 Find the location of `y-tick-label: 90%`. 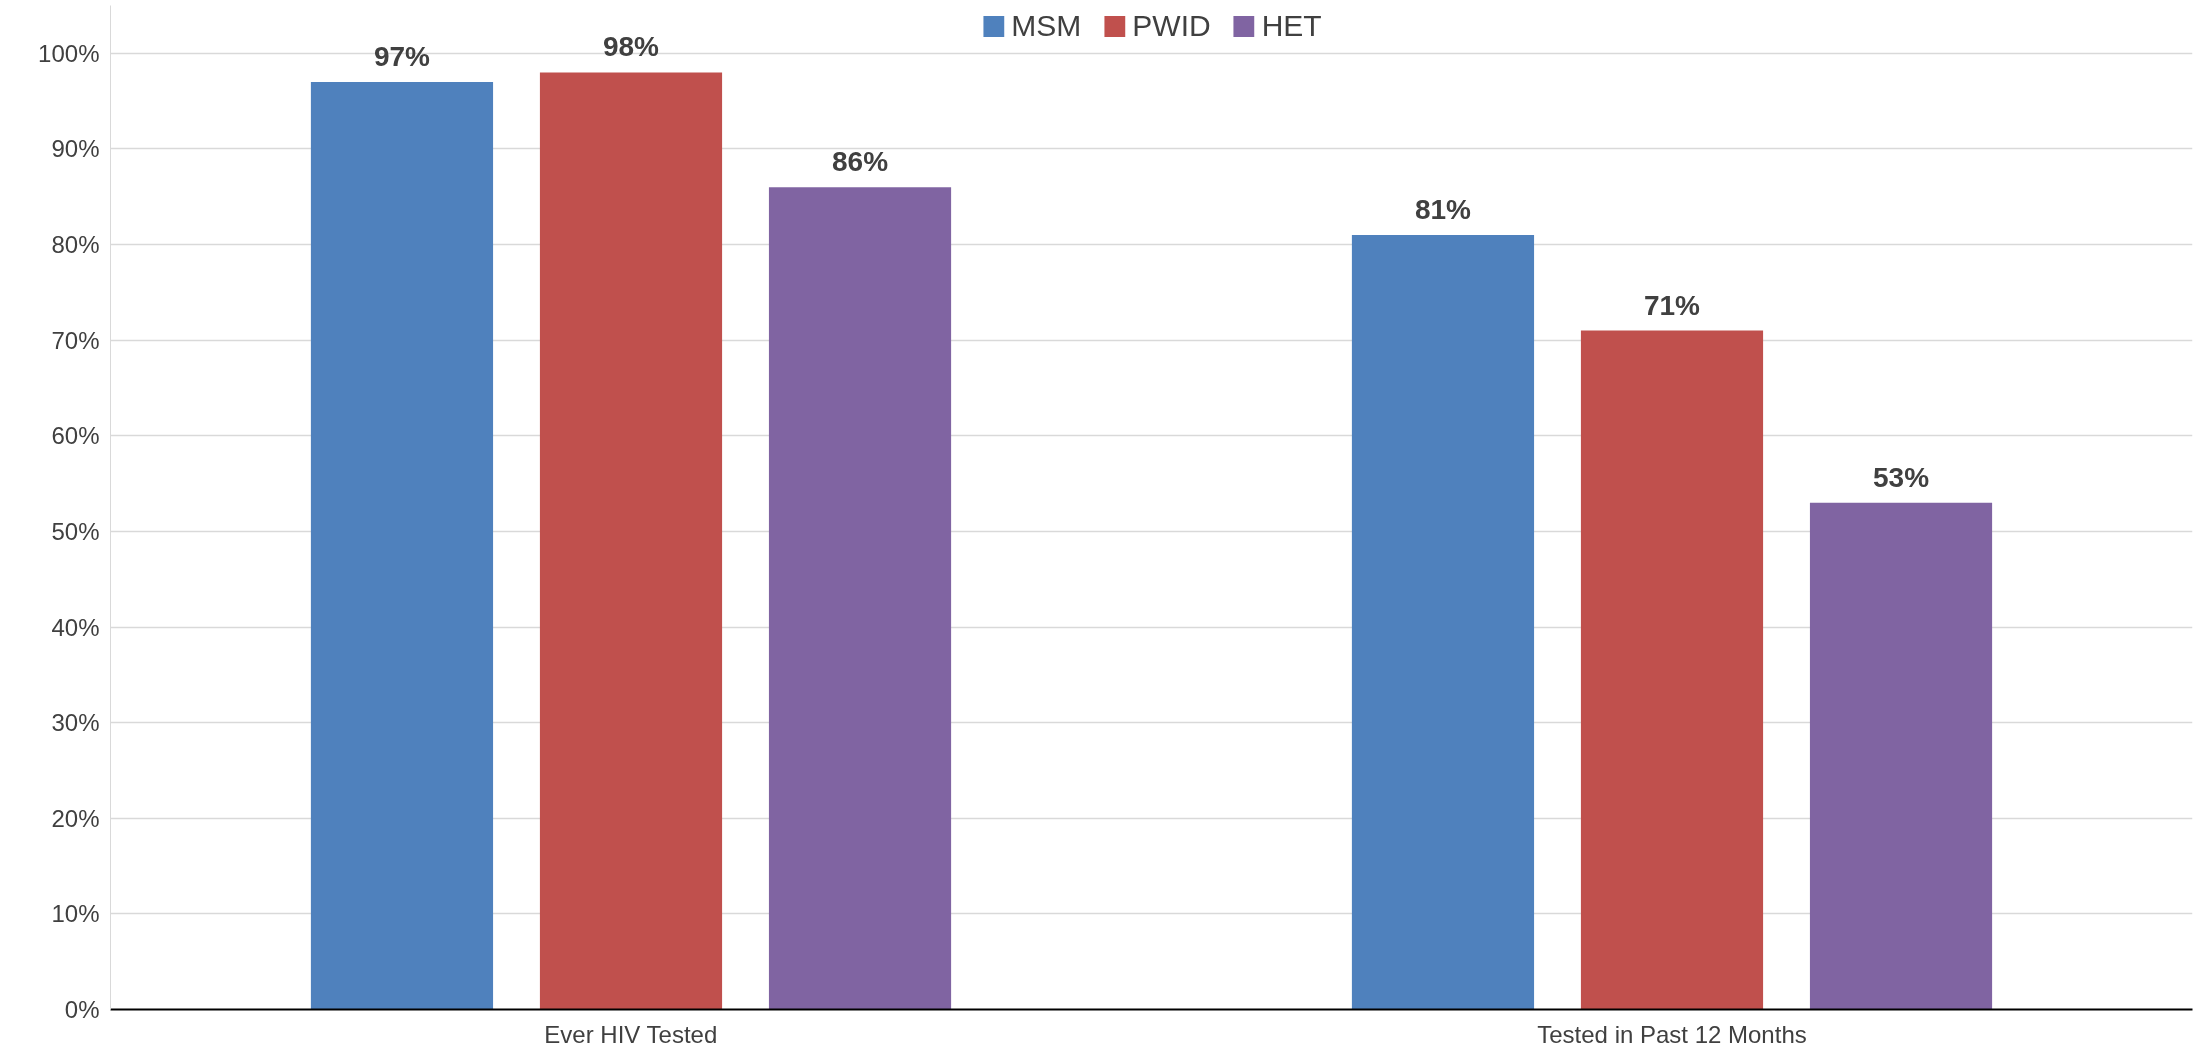

y-tick-label: 90% is located at coordinates (75, 149).